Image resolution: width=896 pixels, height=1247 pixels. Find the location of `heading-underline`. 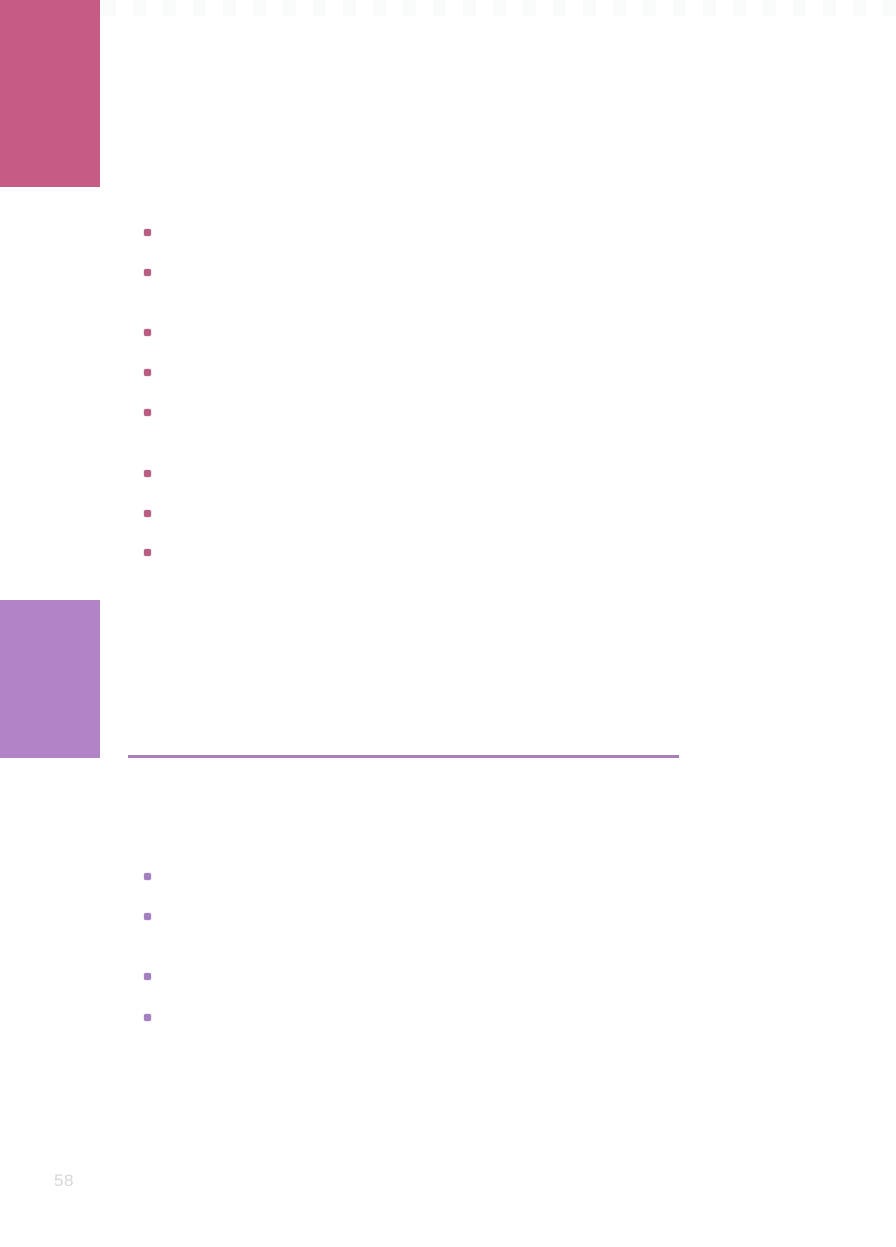

heading-underline is located at coordinates (403, 756).